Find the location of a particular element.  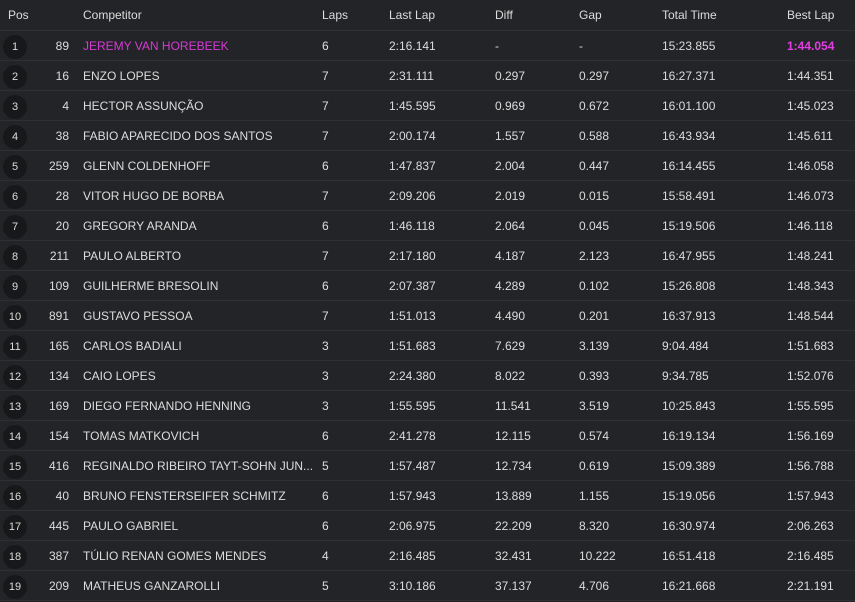

best-lap: 1:45.611 is located at coordinates (810, 136).